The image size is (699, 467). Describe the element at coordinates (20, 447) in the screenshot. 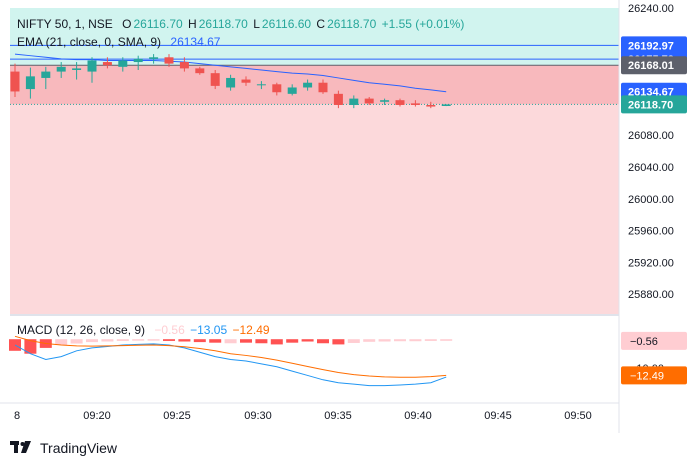

I see `tradingview-icon` at that location.